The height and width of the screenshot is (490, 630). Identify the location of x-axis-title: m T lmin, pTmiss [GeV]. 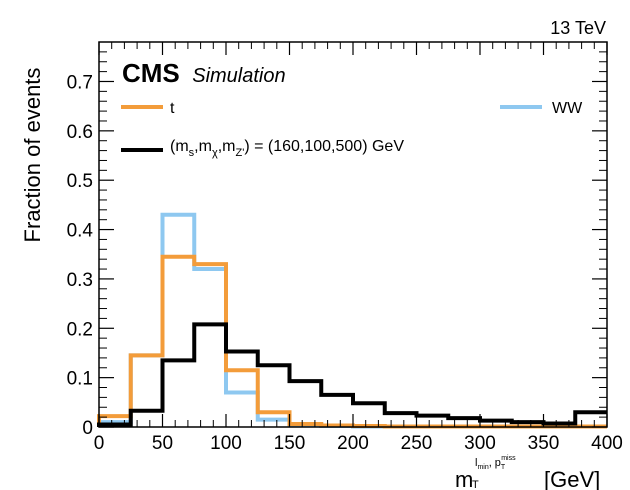
(527, 472).